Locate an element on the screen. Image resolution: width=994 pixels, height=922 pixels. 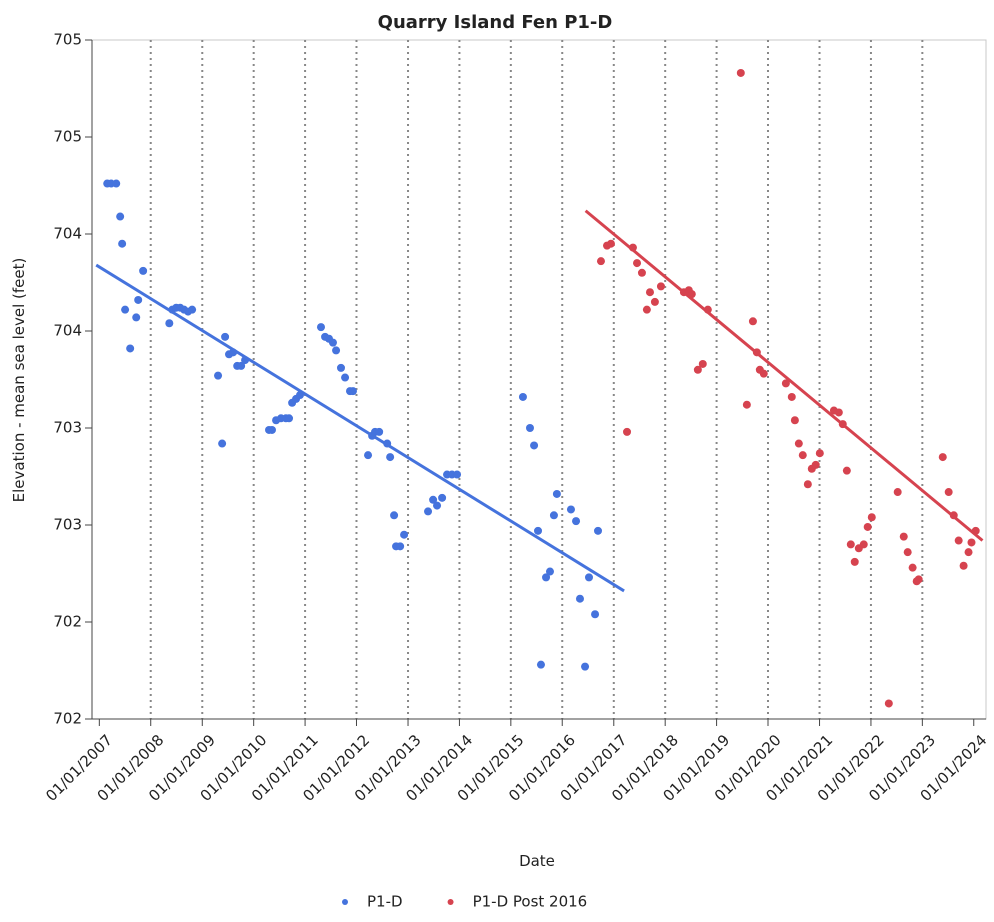
x-axis-title: Date is located at coordinates (537, 861).